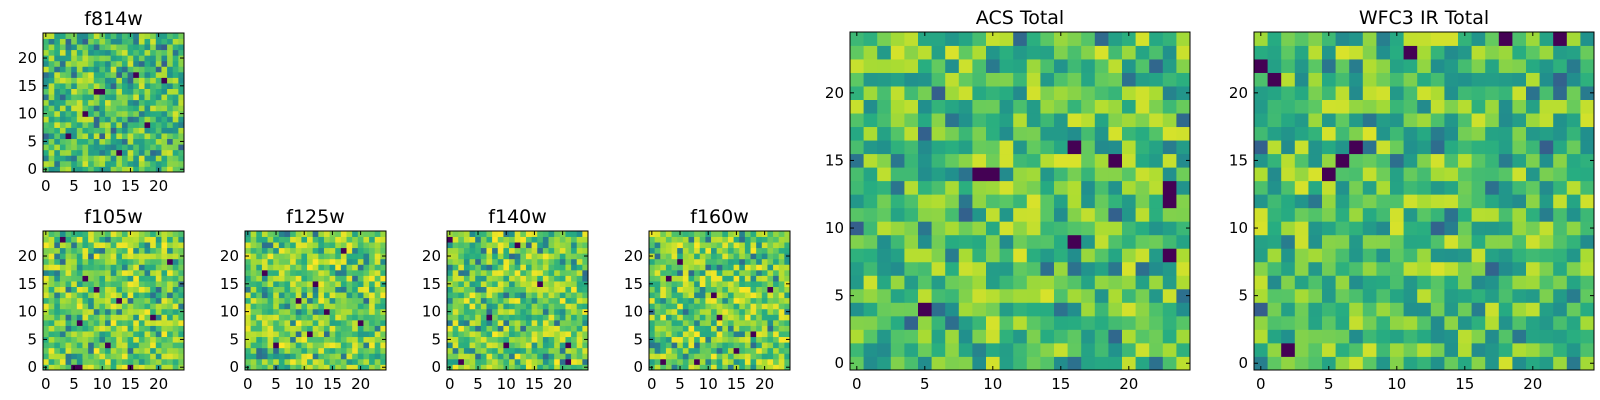 This screenshot has width=1600, height=400. Describe the element at coordinates (74, 186) in the screenshot. I see `x-tick-label: 5` at that location.